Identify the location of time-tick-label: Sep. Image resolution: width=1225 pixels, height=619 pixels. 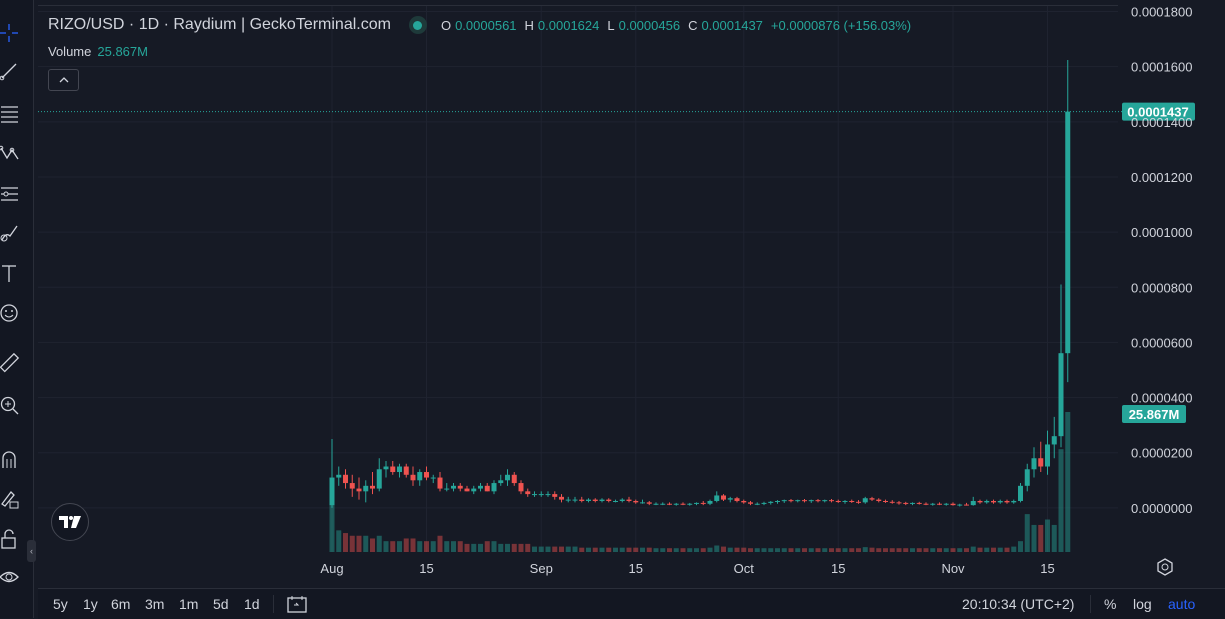
(541, 568).